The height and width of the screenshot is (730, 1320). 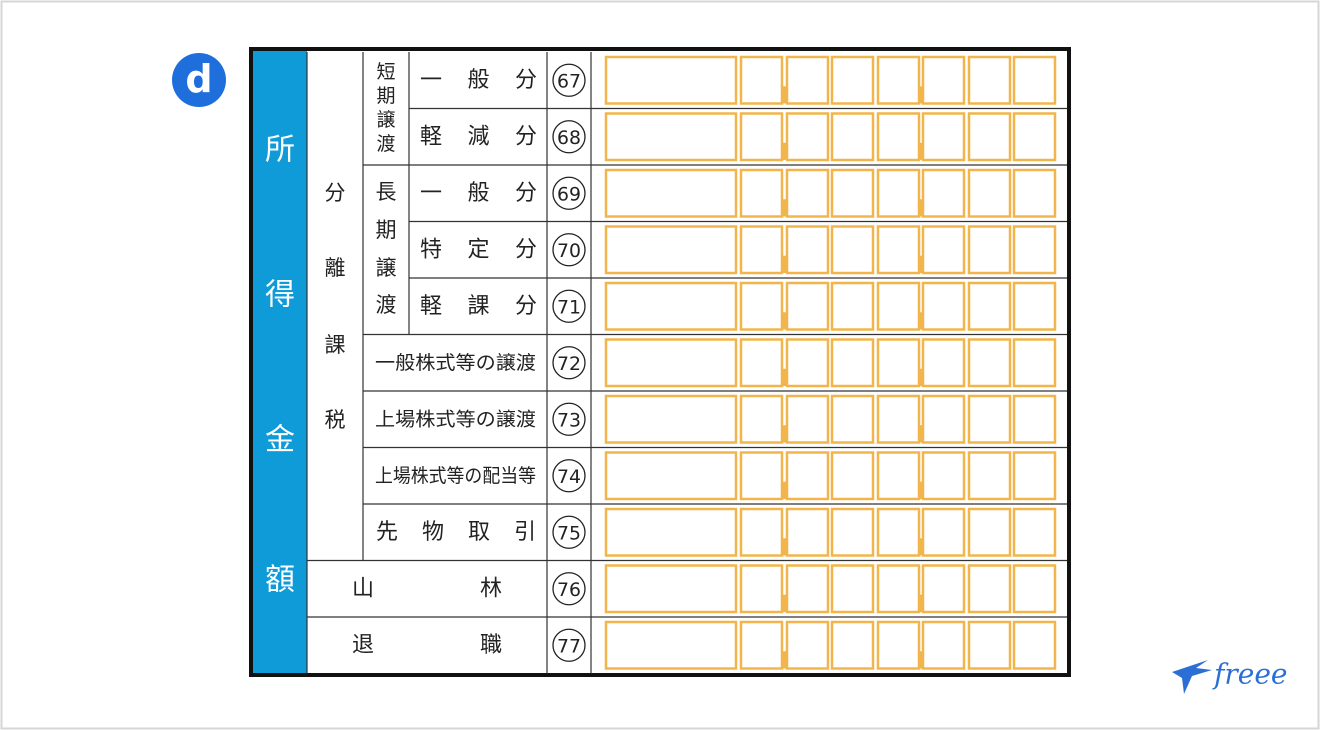 I want to click on row-number: 72, so click(x=569, y=364).